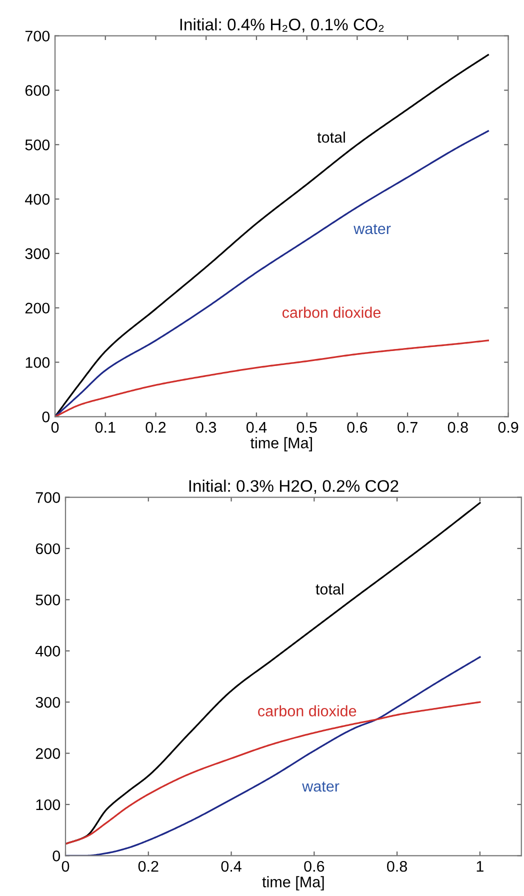  I want to click on x-tick-label: 0.5, so click(306, 427).